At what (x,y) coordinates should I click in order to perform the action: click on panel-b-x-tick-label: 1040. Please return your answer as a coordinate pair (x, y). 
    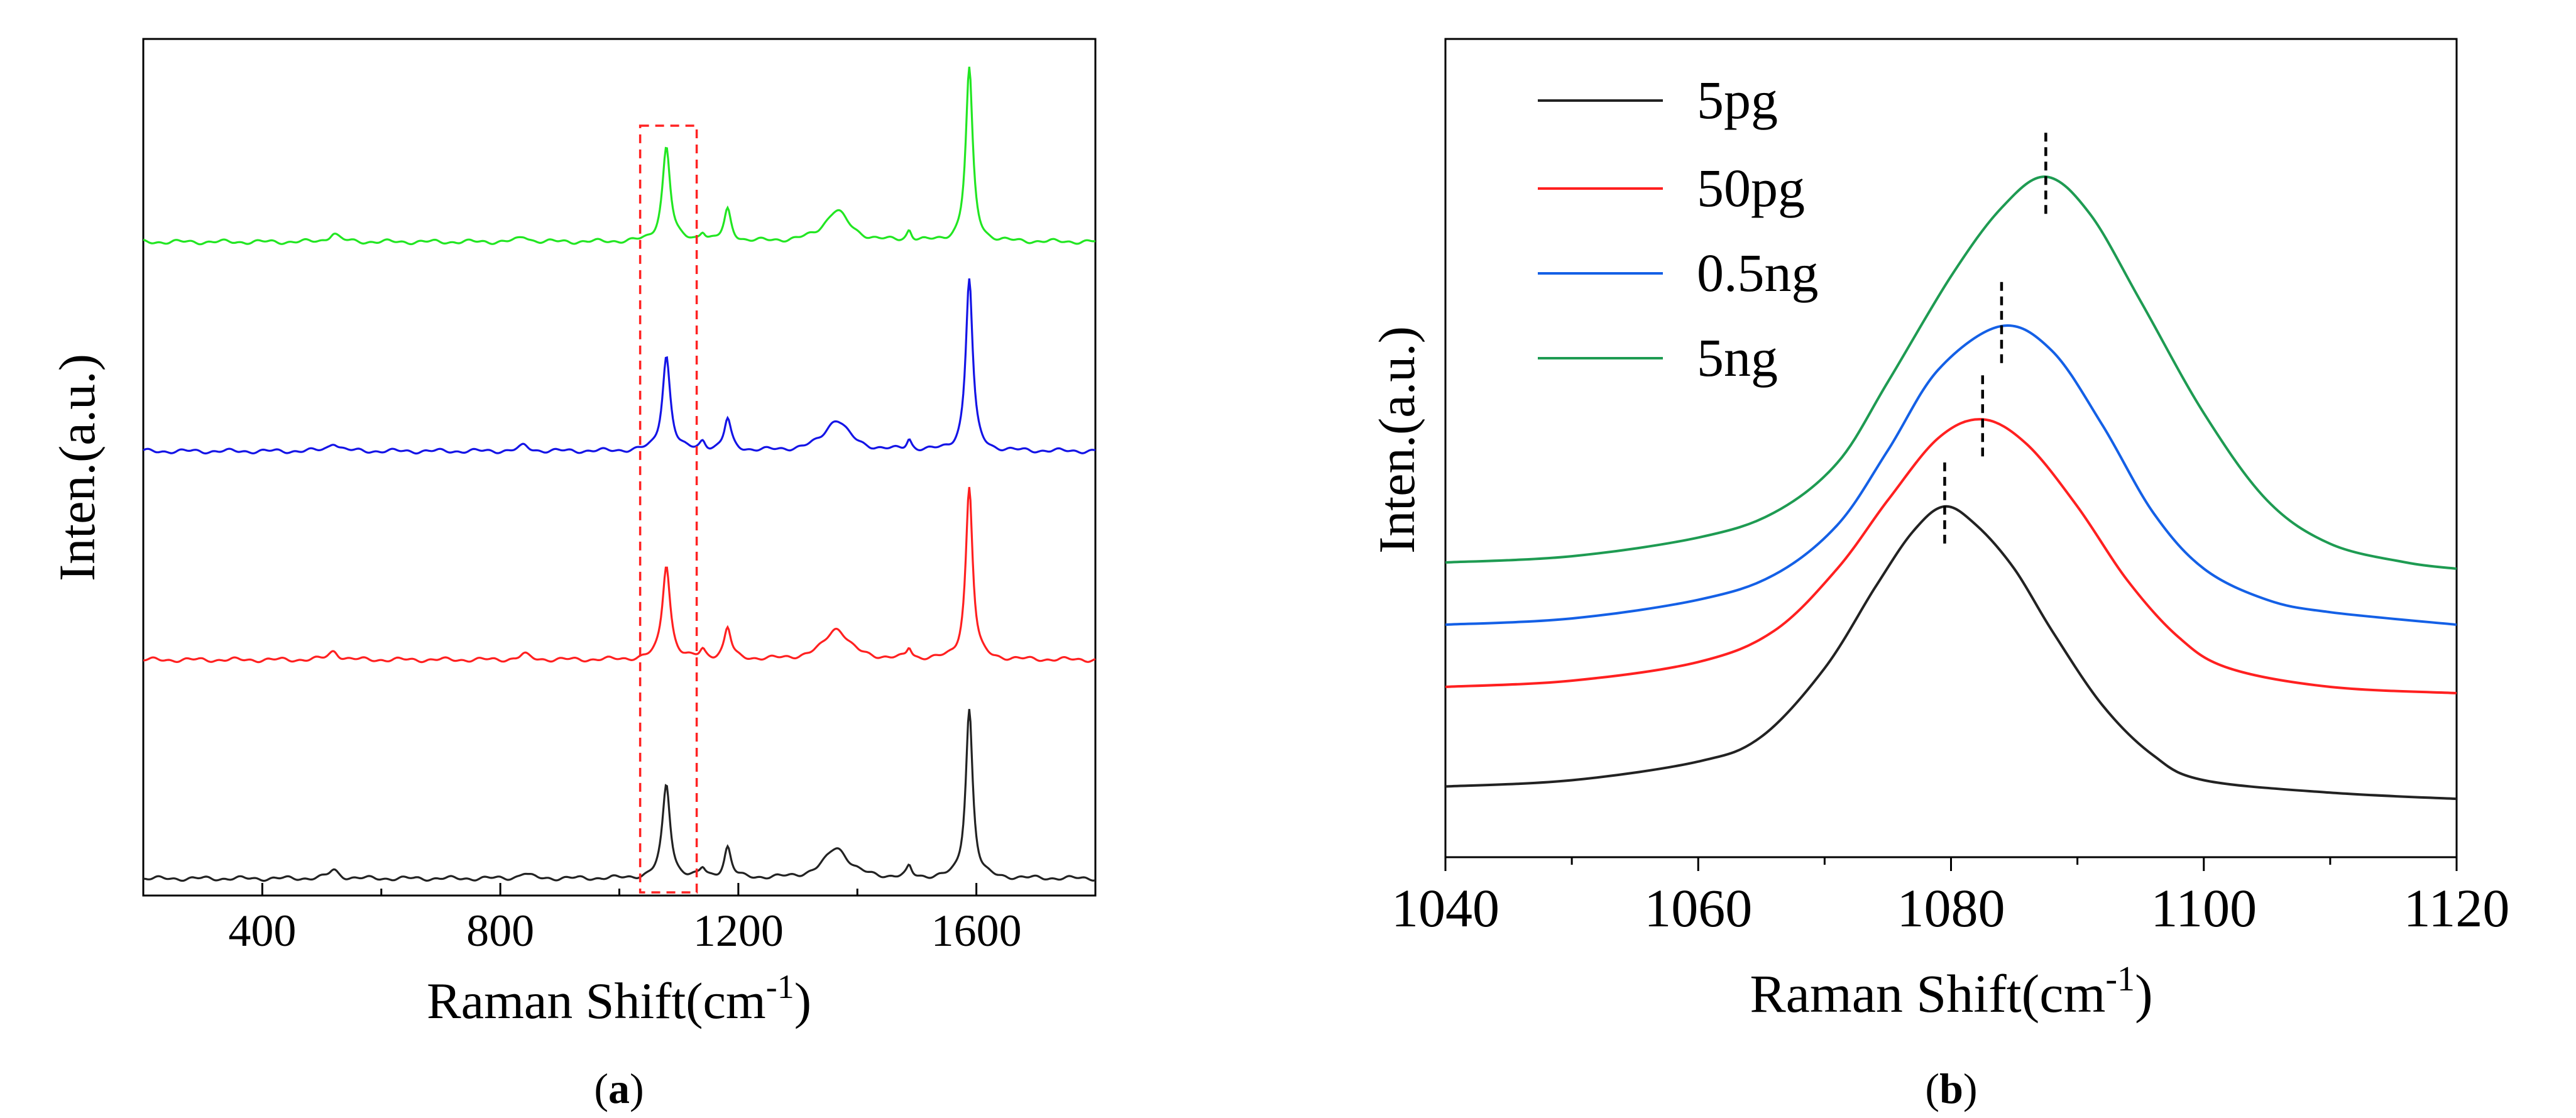
    Looking at the image, I should click on (1445, 908).